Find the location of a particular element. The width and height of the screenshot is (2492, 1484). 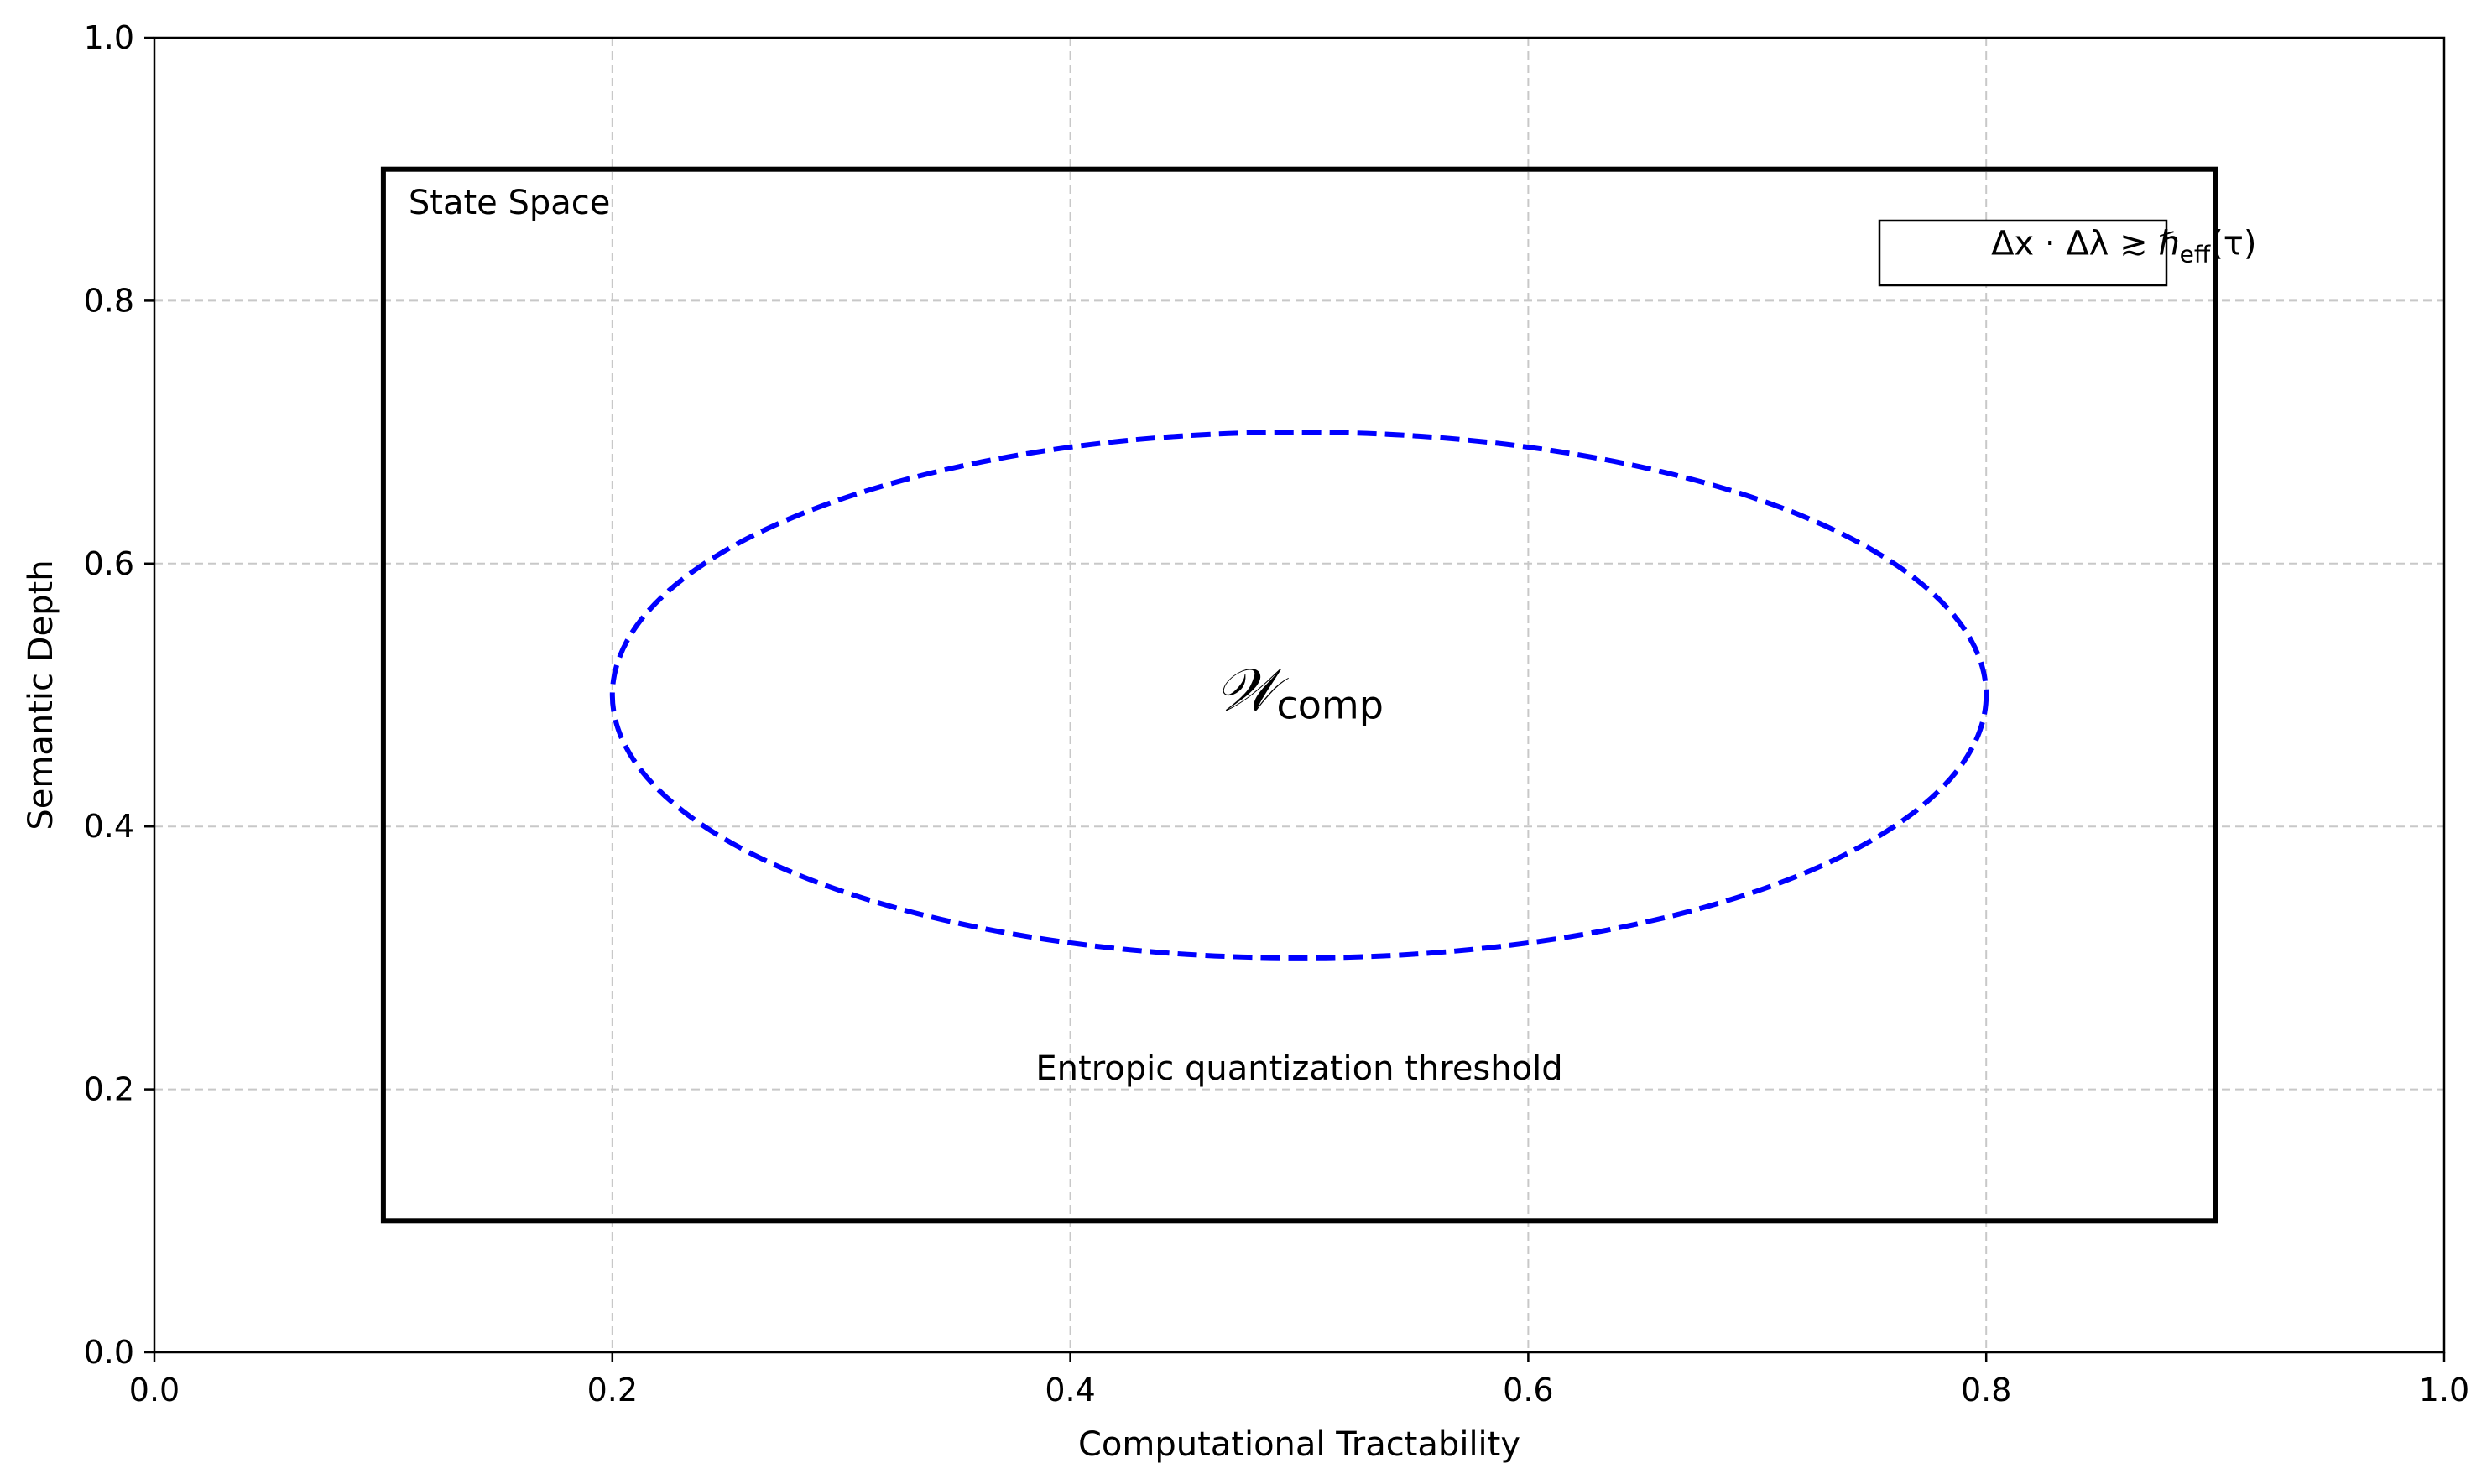

x-tick-label: 0.0 is located at coordinates (154, 1390).